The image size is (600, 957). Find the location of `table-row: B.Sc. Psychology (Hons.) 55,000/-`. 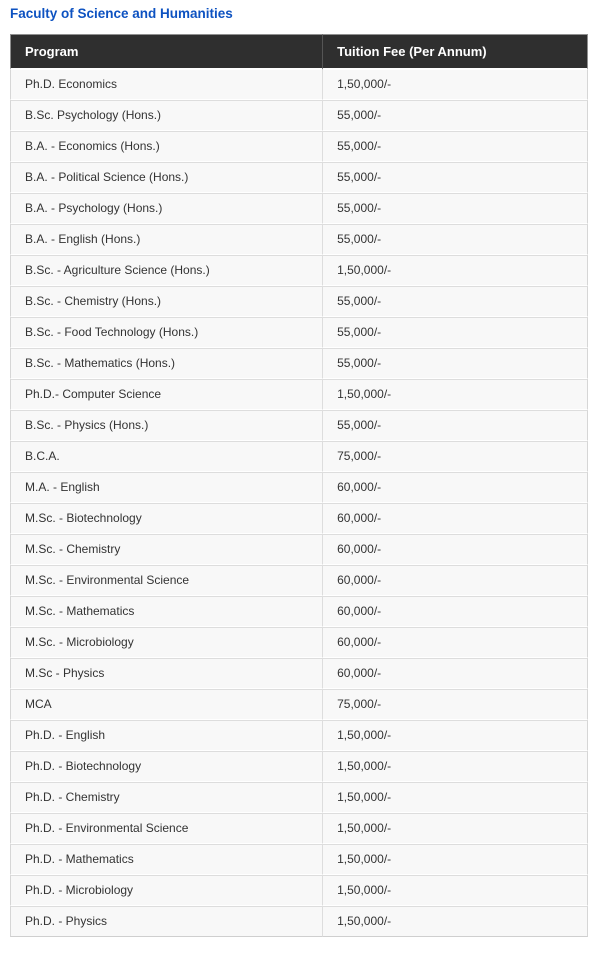

table-row: B.Sc. Psychology (Hons.) 55,000/- is located at coordinates (299, 115).